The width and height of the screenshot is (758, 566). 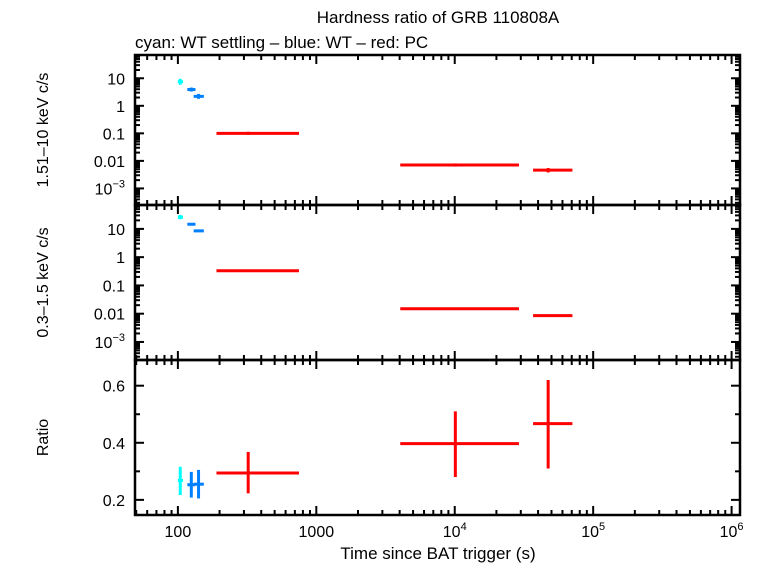 I want to click on y-tick-label: 0.4, so click(x=114, y=444).